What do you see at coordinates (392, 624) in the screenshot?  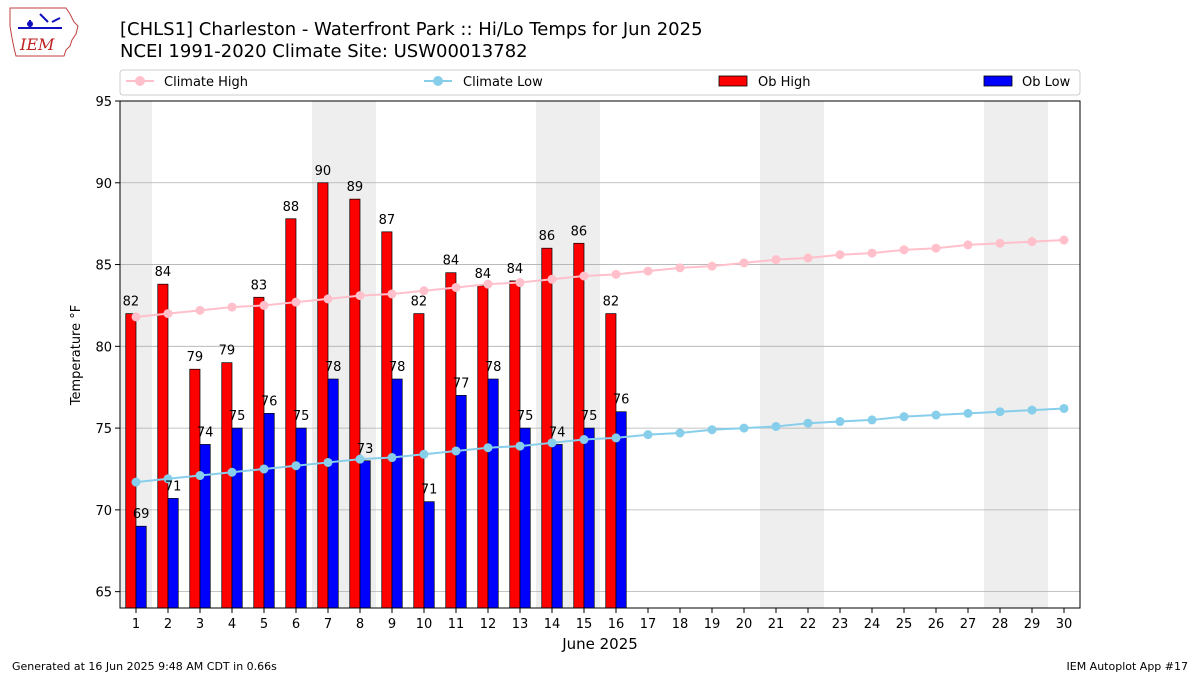 I see `x-tick-label-9: 9` at bounding box center [392, 624].